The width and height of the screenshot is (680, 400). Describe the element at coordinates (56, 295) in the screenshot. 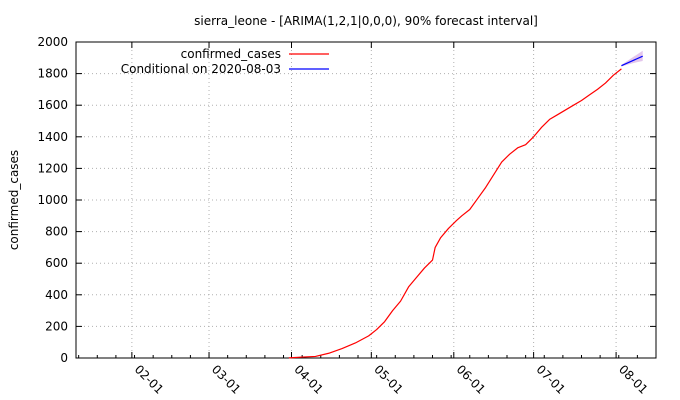

I see `y-tick-label: 400` at that location.